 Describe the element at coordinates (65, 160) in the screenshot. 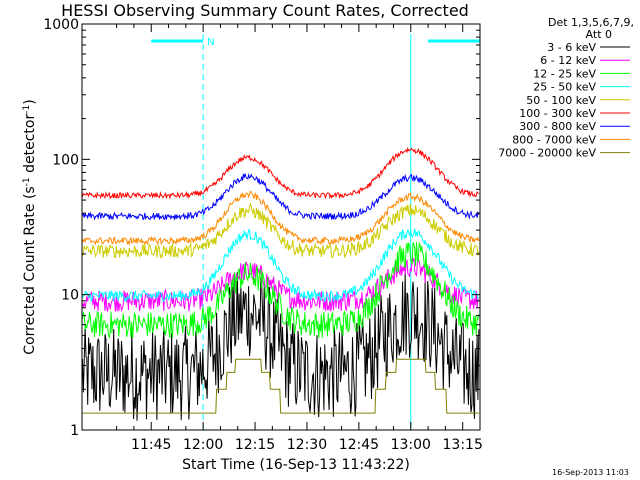

I see `y-tick-label: 100` at that location.